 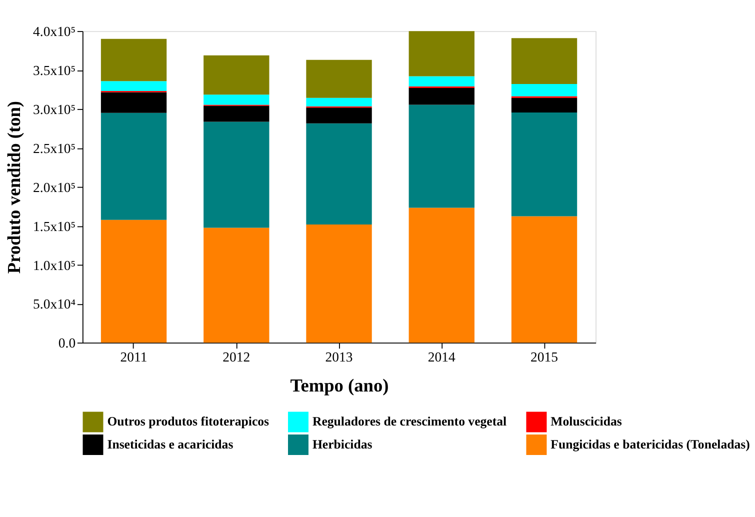 What do you see at coordinates (134, 356) in the screenshot?
I see `x-tick-label: 2011` at bounding box center [134, 356].